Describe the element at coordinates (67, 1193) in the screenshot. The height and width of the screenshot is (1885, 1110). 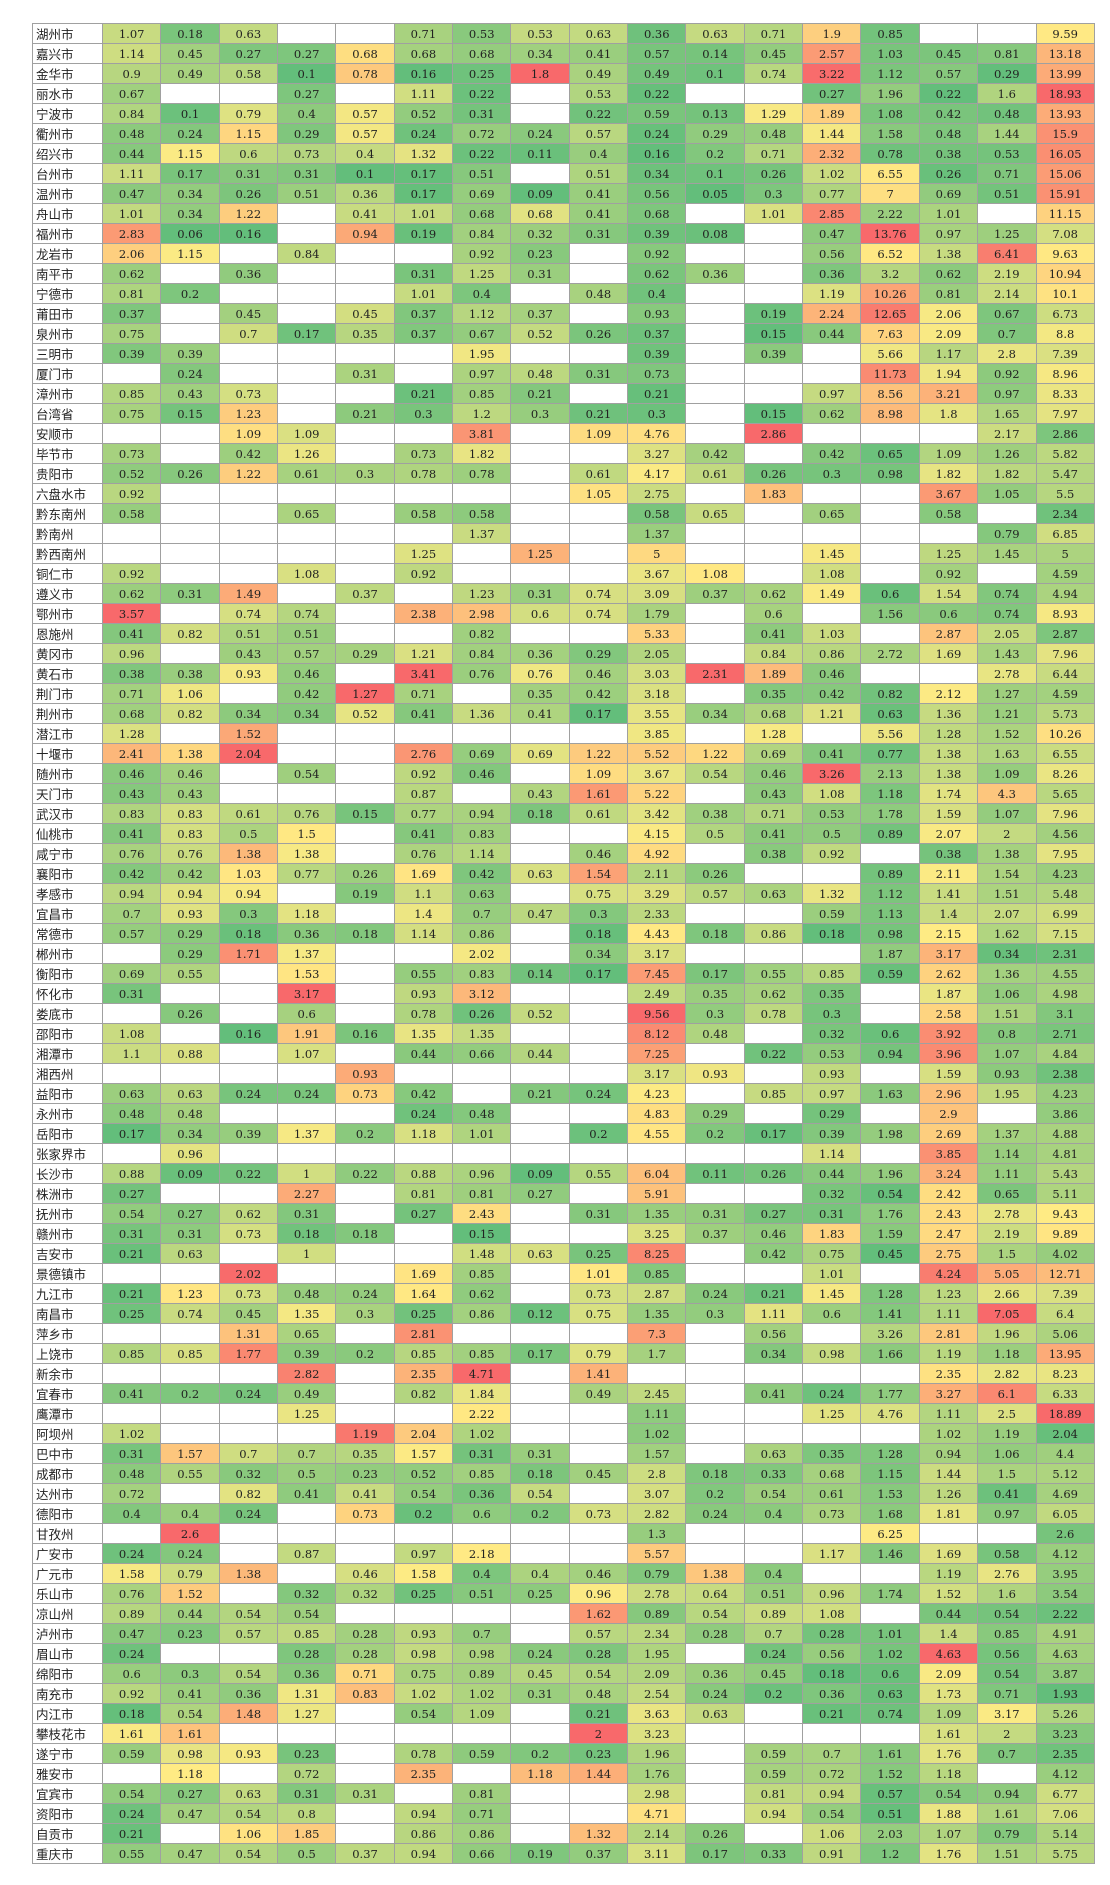
I see `city-name-cell: 株洲市` at that location.